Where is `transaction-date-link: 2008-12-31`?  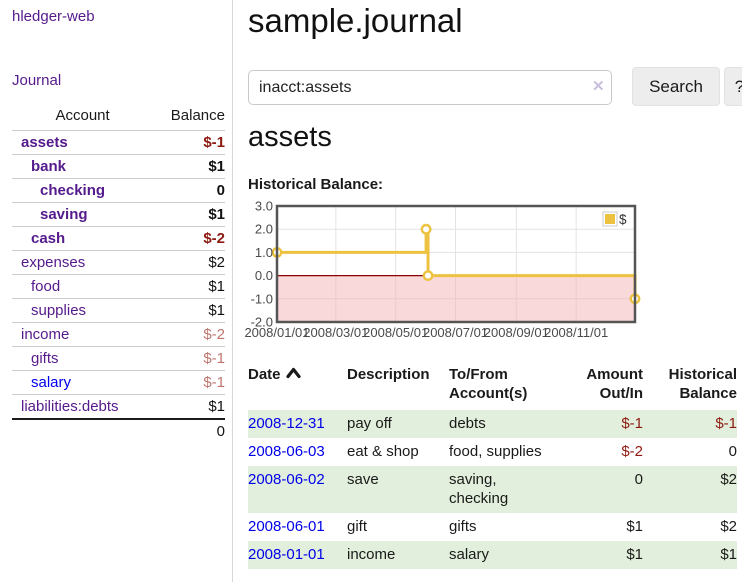
transaction-date-link: 2008-12-31 is located at coordinates (286, 423).